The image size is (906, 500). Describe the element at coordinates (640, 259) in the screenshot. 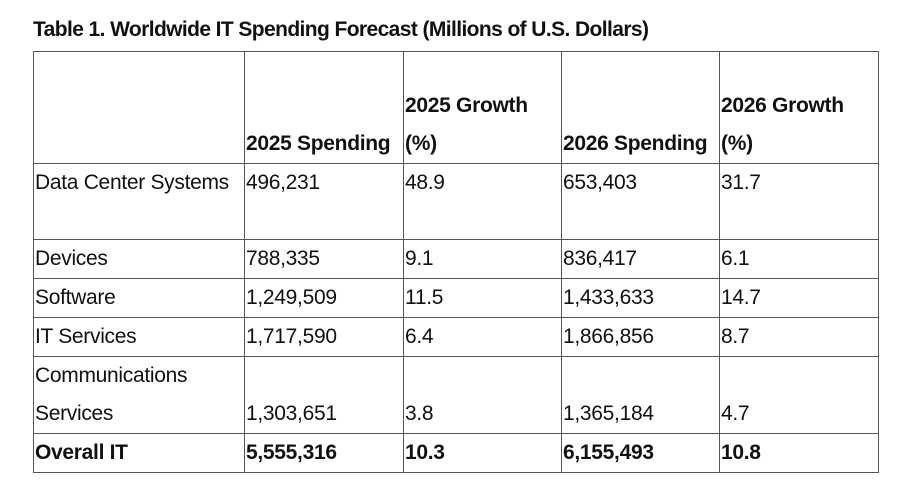

I see `cell: 836,417` at that location.